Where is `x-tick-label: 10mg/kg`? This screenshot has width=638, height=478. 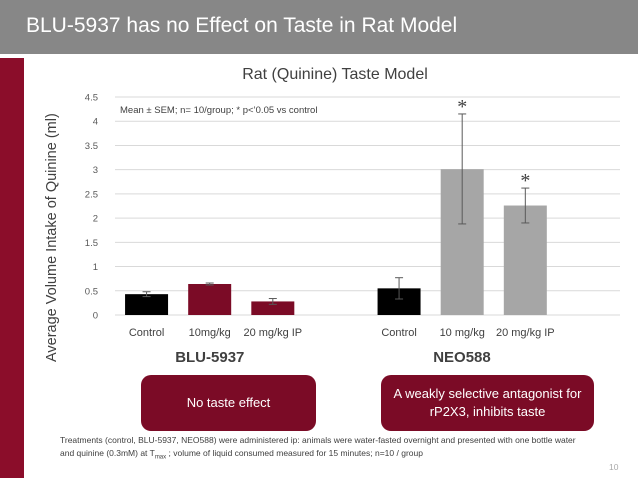
x-tick-label: 10mg/kg is located at coordinates (210, 333).